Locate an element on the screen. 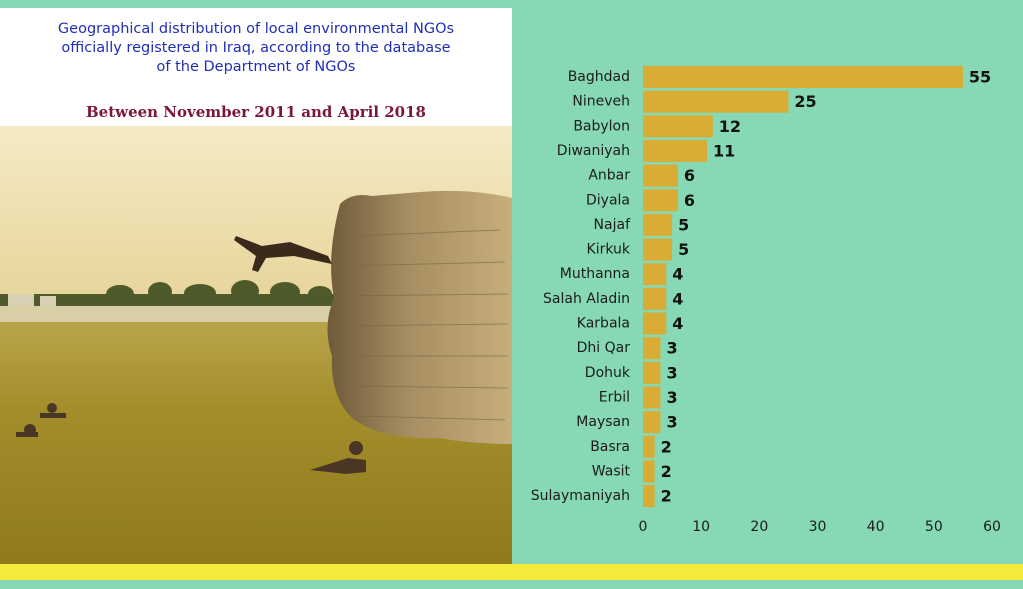 The image size is (1023, 589). photo-buildings is located at coordinates (32, 300).